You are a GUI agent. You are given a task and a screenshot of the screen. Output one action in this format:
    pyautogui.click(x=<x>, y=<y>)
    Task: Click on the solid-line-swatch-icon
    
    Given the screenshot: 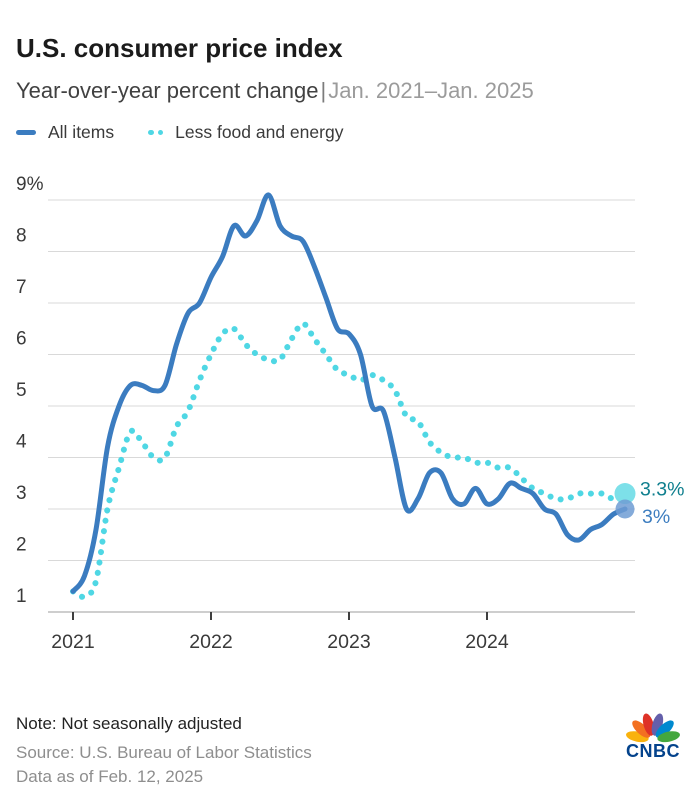 What is the action you would take?
    pyautogui.click(x=26, y=132)
    